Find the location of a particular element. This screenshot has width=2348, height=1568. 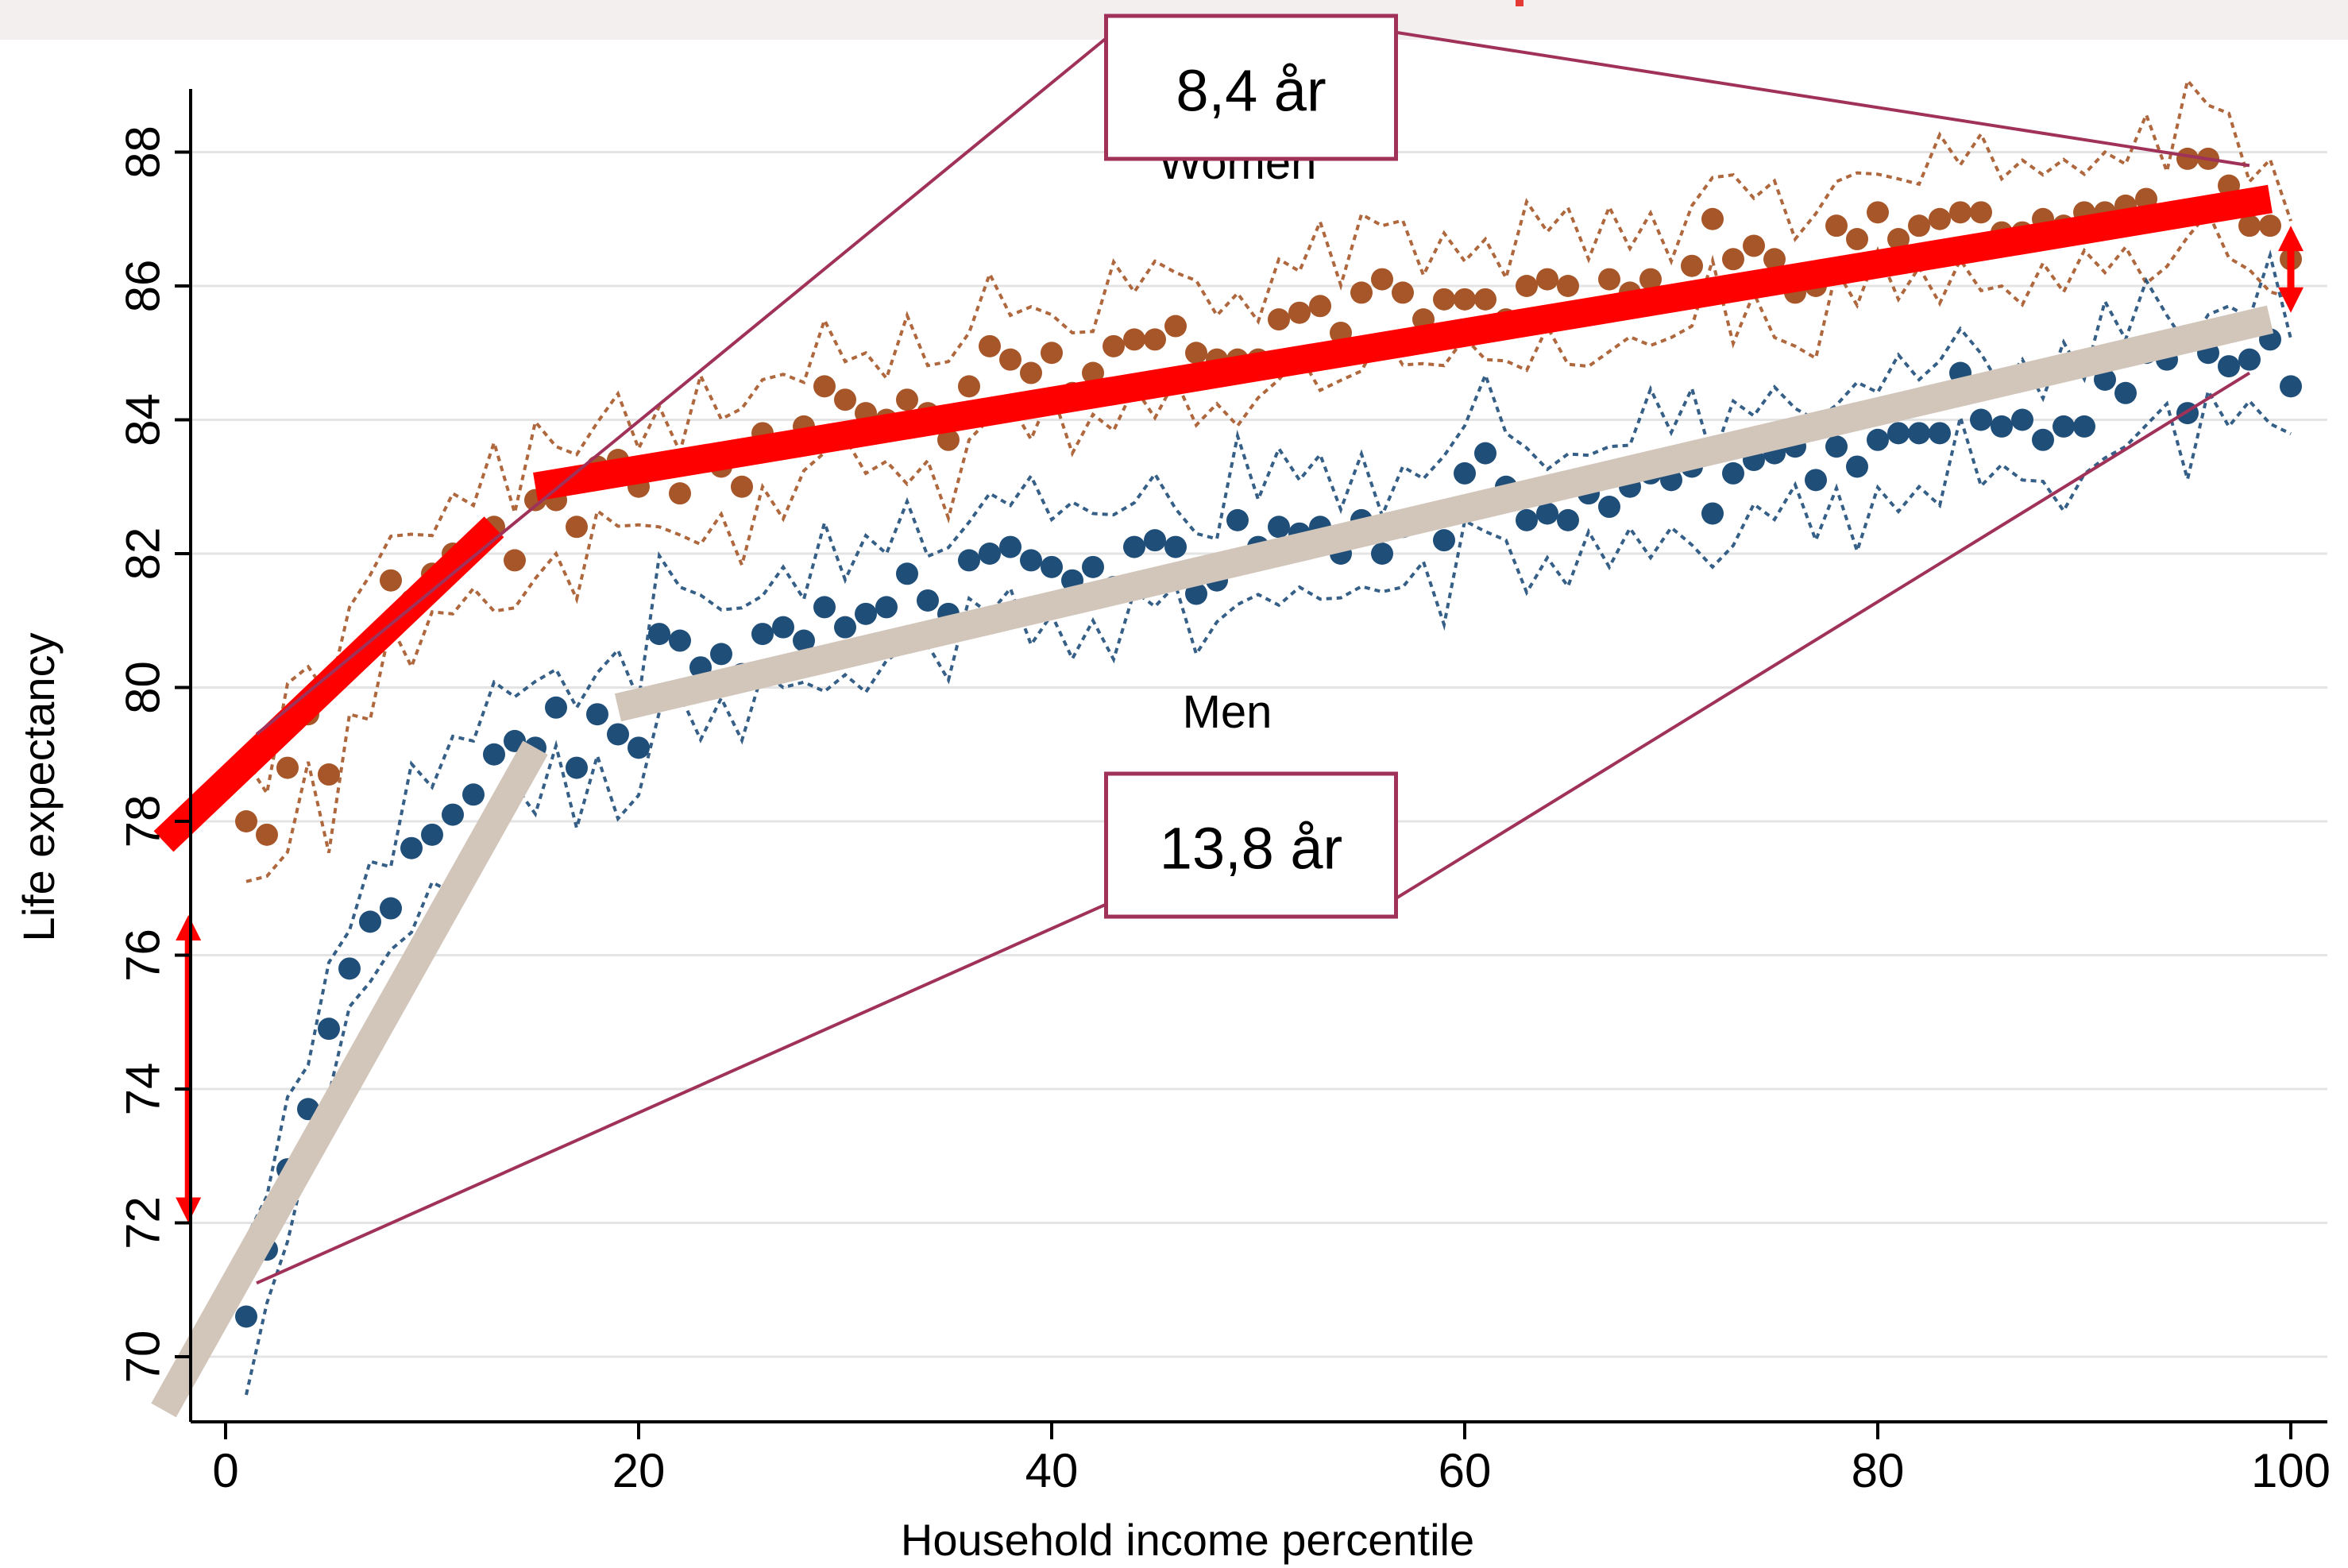

y-tick-label-72: 72 is located at coordinates (143, 1222).